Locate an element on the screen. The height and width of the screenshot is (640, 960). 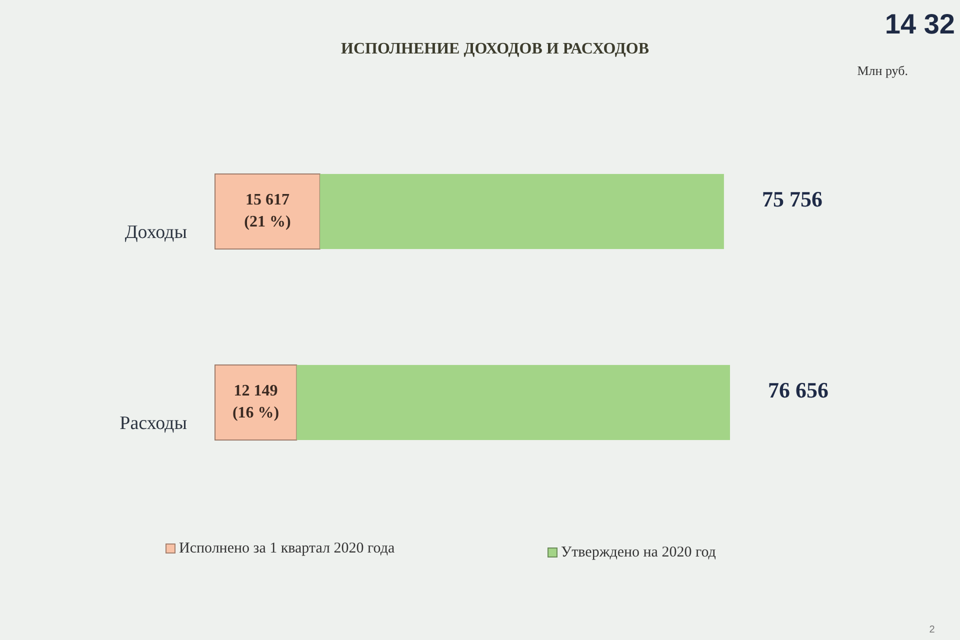
text: Млн руб. is located at coordinates (882, 70).